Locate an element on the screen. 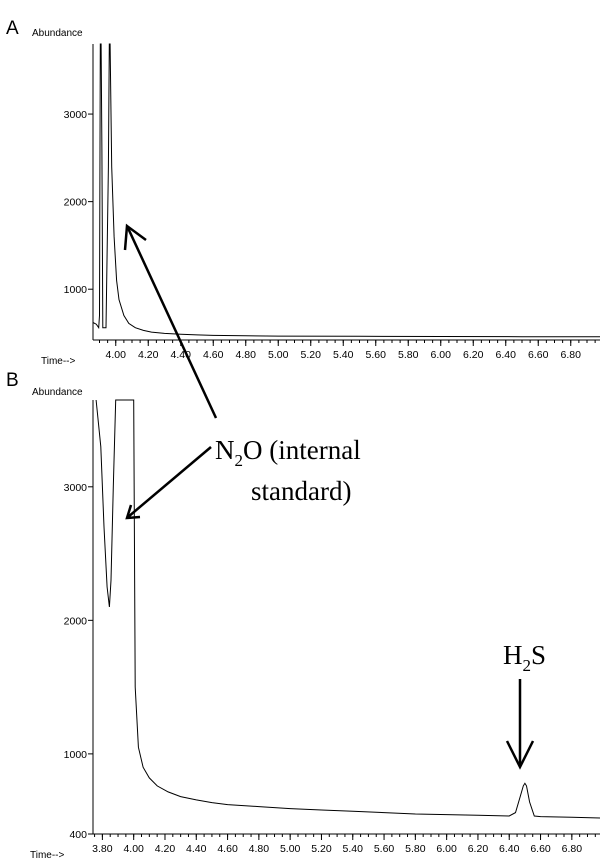 The width and height of the screenshot is (603, 862). x-tick-label: 3.80 is located at coordinates (102, 849).